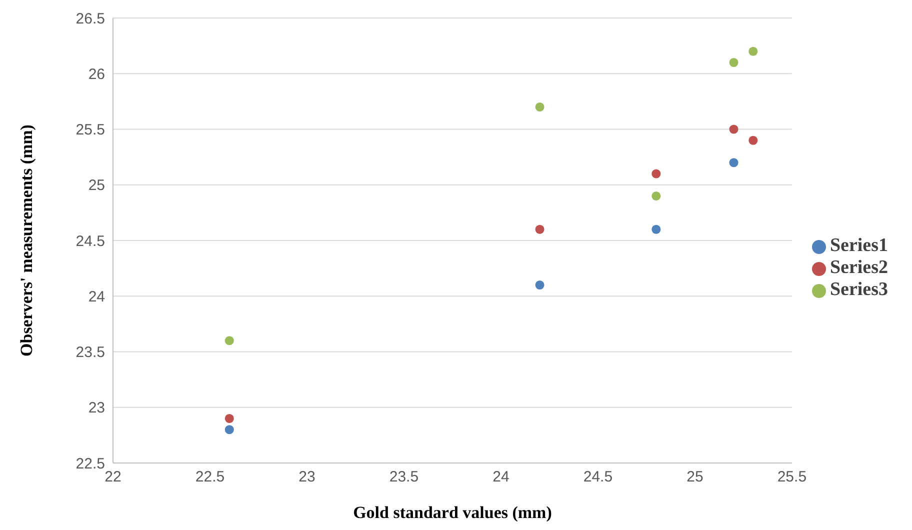 The width and height of the screenshot is (912, 530). Describe the element at coordinates (210, 477) in the screenshot. I see `x-tick-label: 22.5` at that location.